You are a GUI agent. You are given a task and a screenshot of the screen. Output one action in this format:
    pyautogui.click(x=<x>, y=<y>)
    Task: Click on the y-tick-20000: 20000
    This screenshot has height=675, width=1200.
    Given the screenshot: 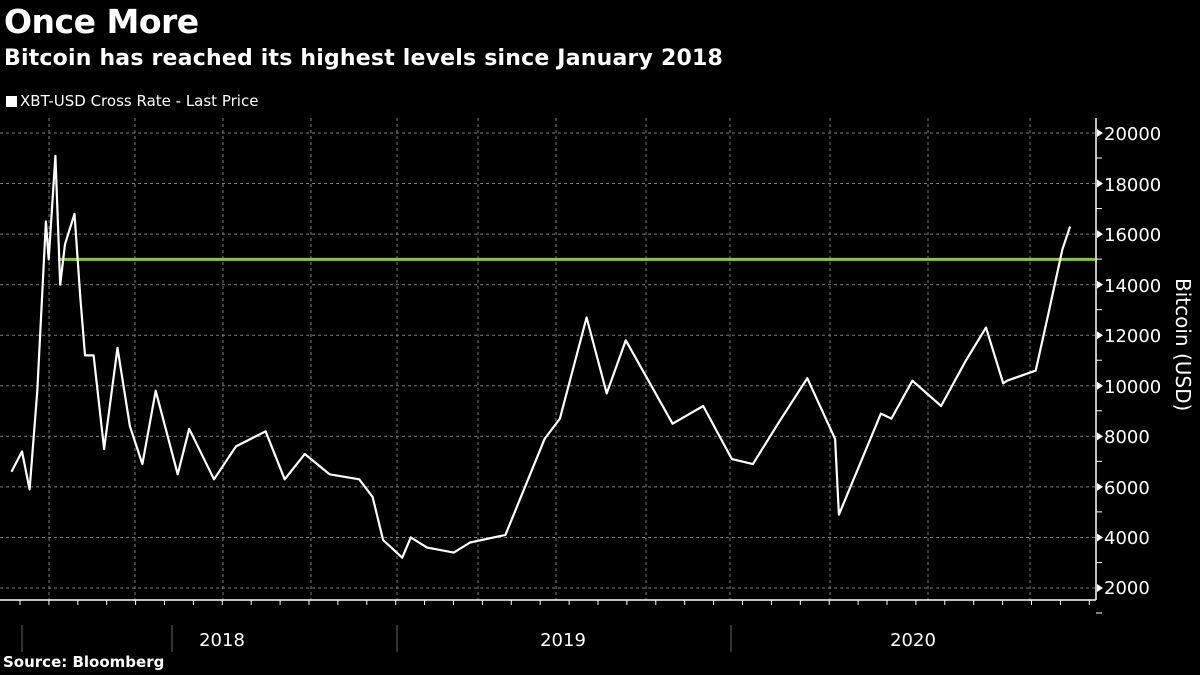 What is the action you would take?
    pyautogui.click(x=1132, y=134)
    